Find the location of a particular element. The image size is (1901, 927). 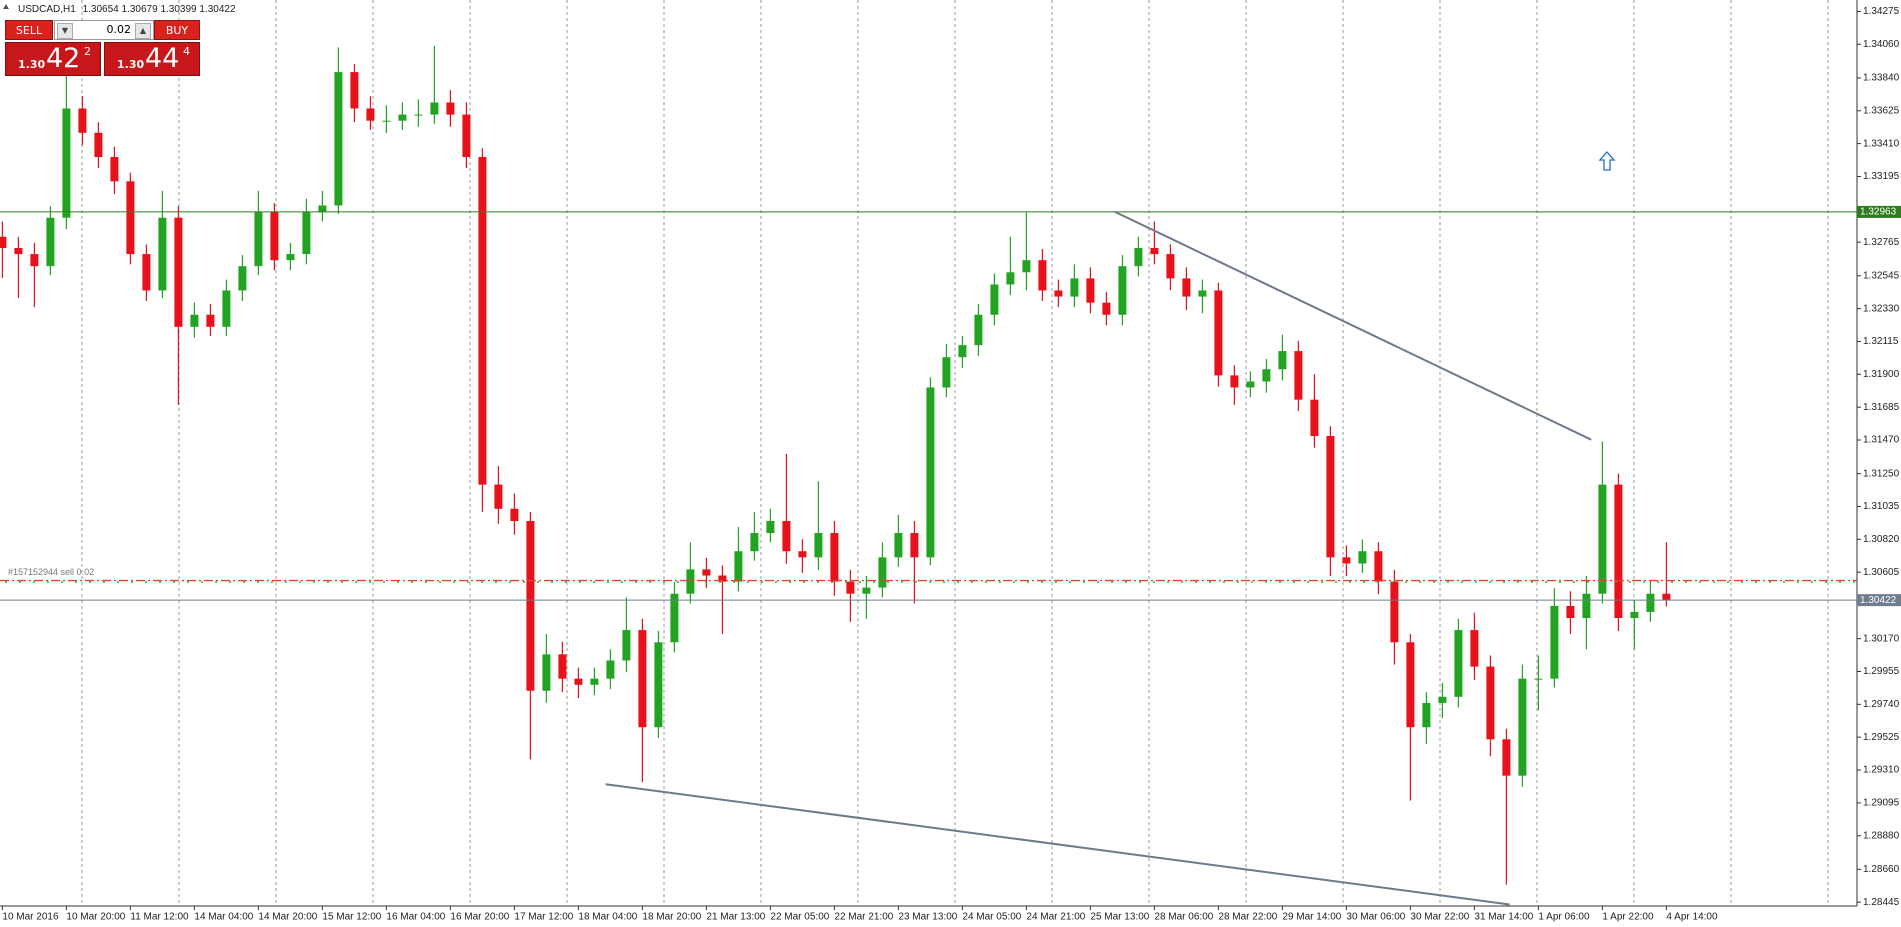

lots-input: 0.02 ▼ ▲ is located at coordinates (104, 30).